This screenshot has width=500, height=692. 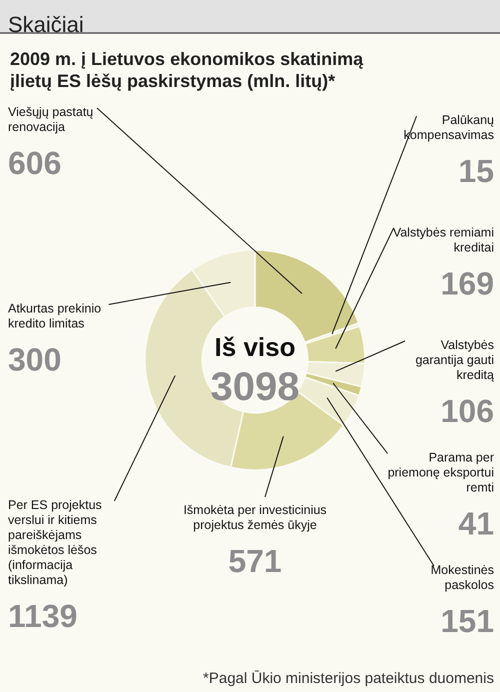 I want to click on data-label: 169, so click(x=467, y=284).